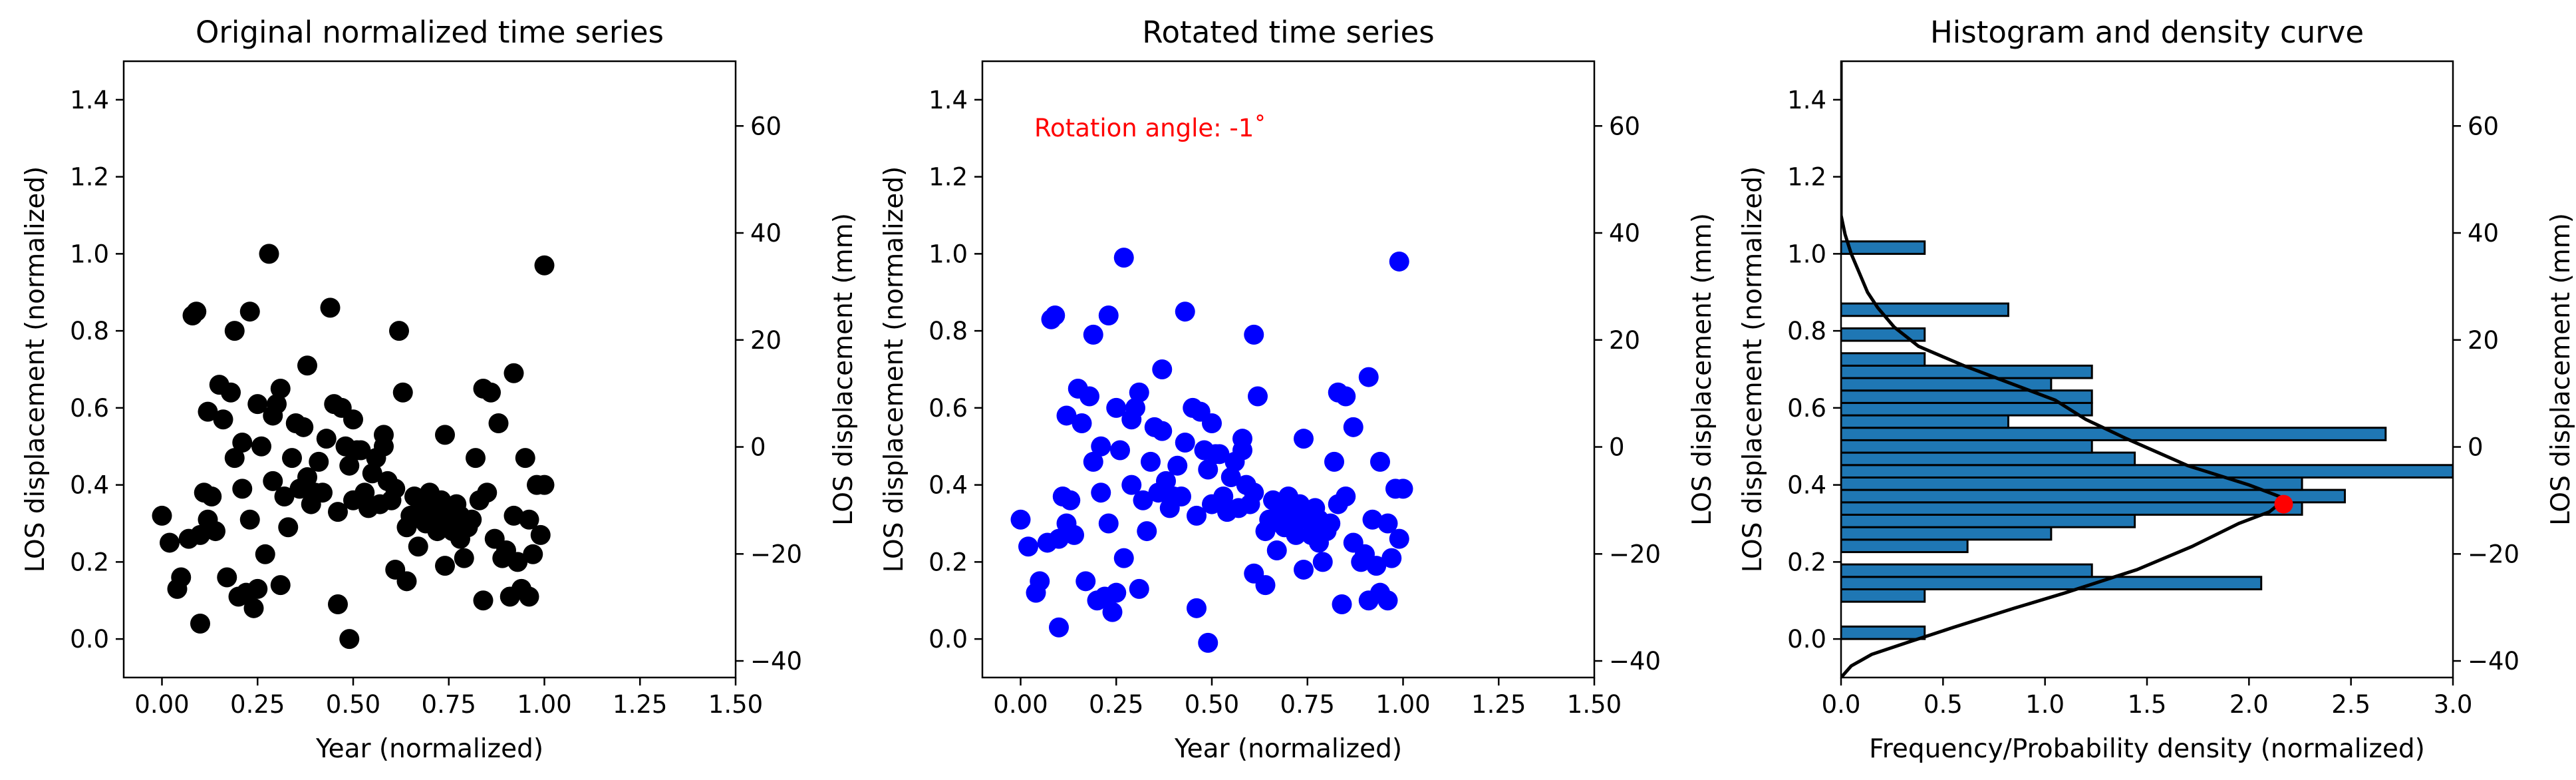 The width and height of the screenshot is (2576, 780). Describe the element at coordinates (1806, 331) in the screenshot. I see `y-tick-label: 0.8` at that location.